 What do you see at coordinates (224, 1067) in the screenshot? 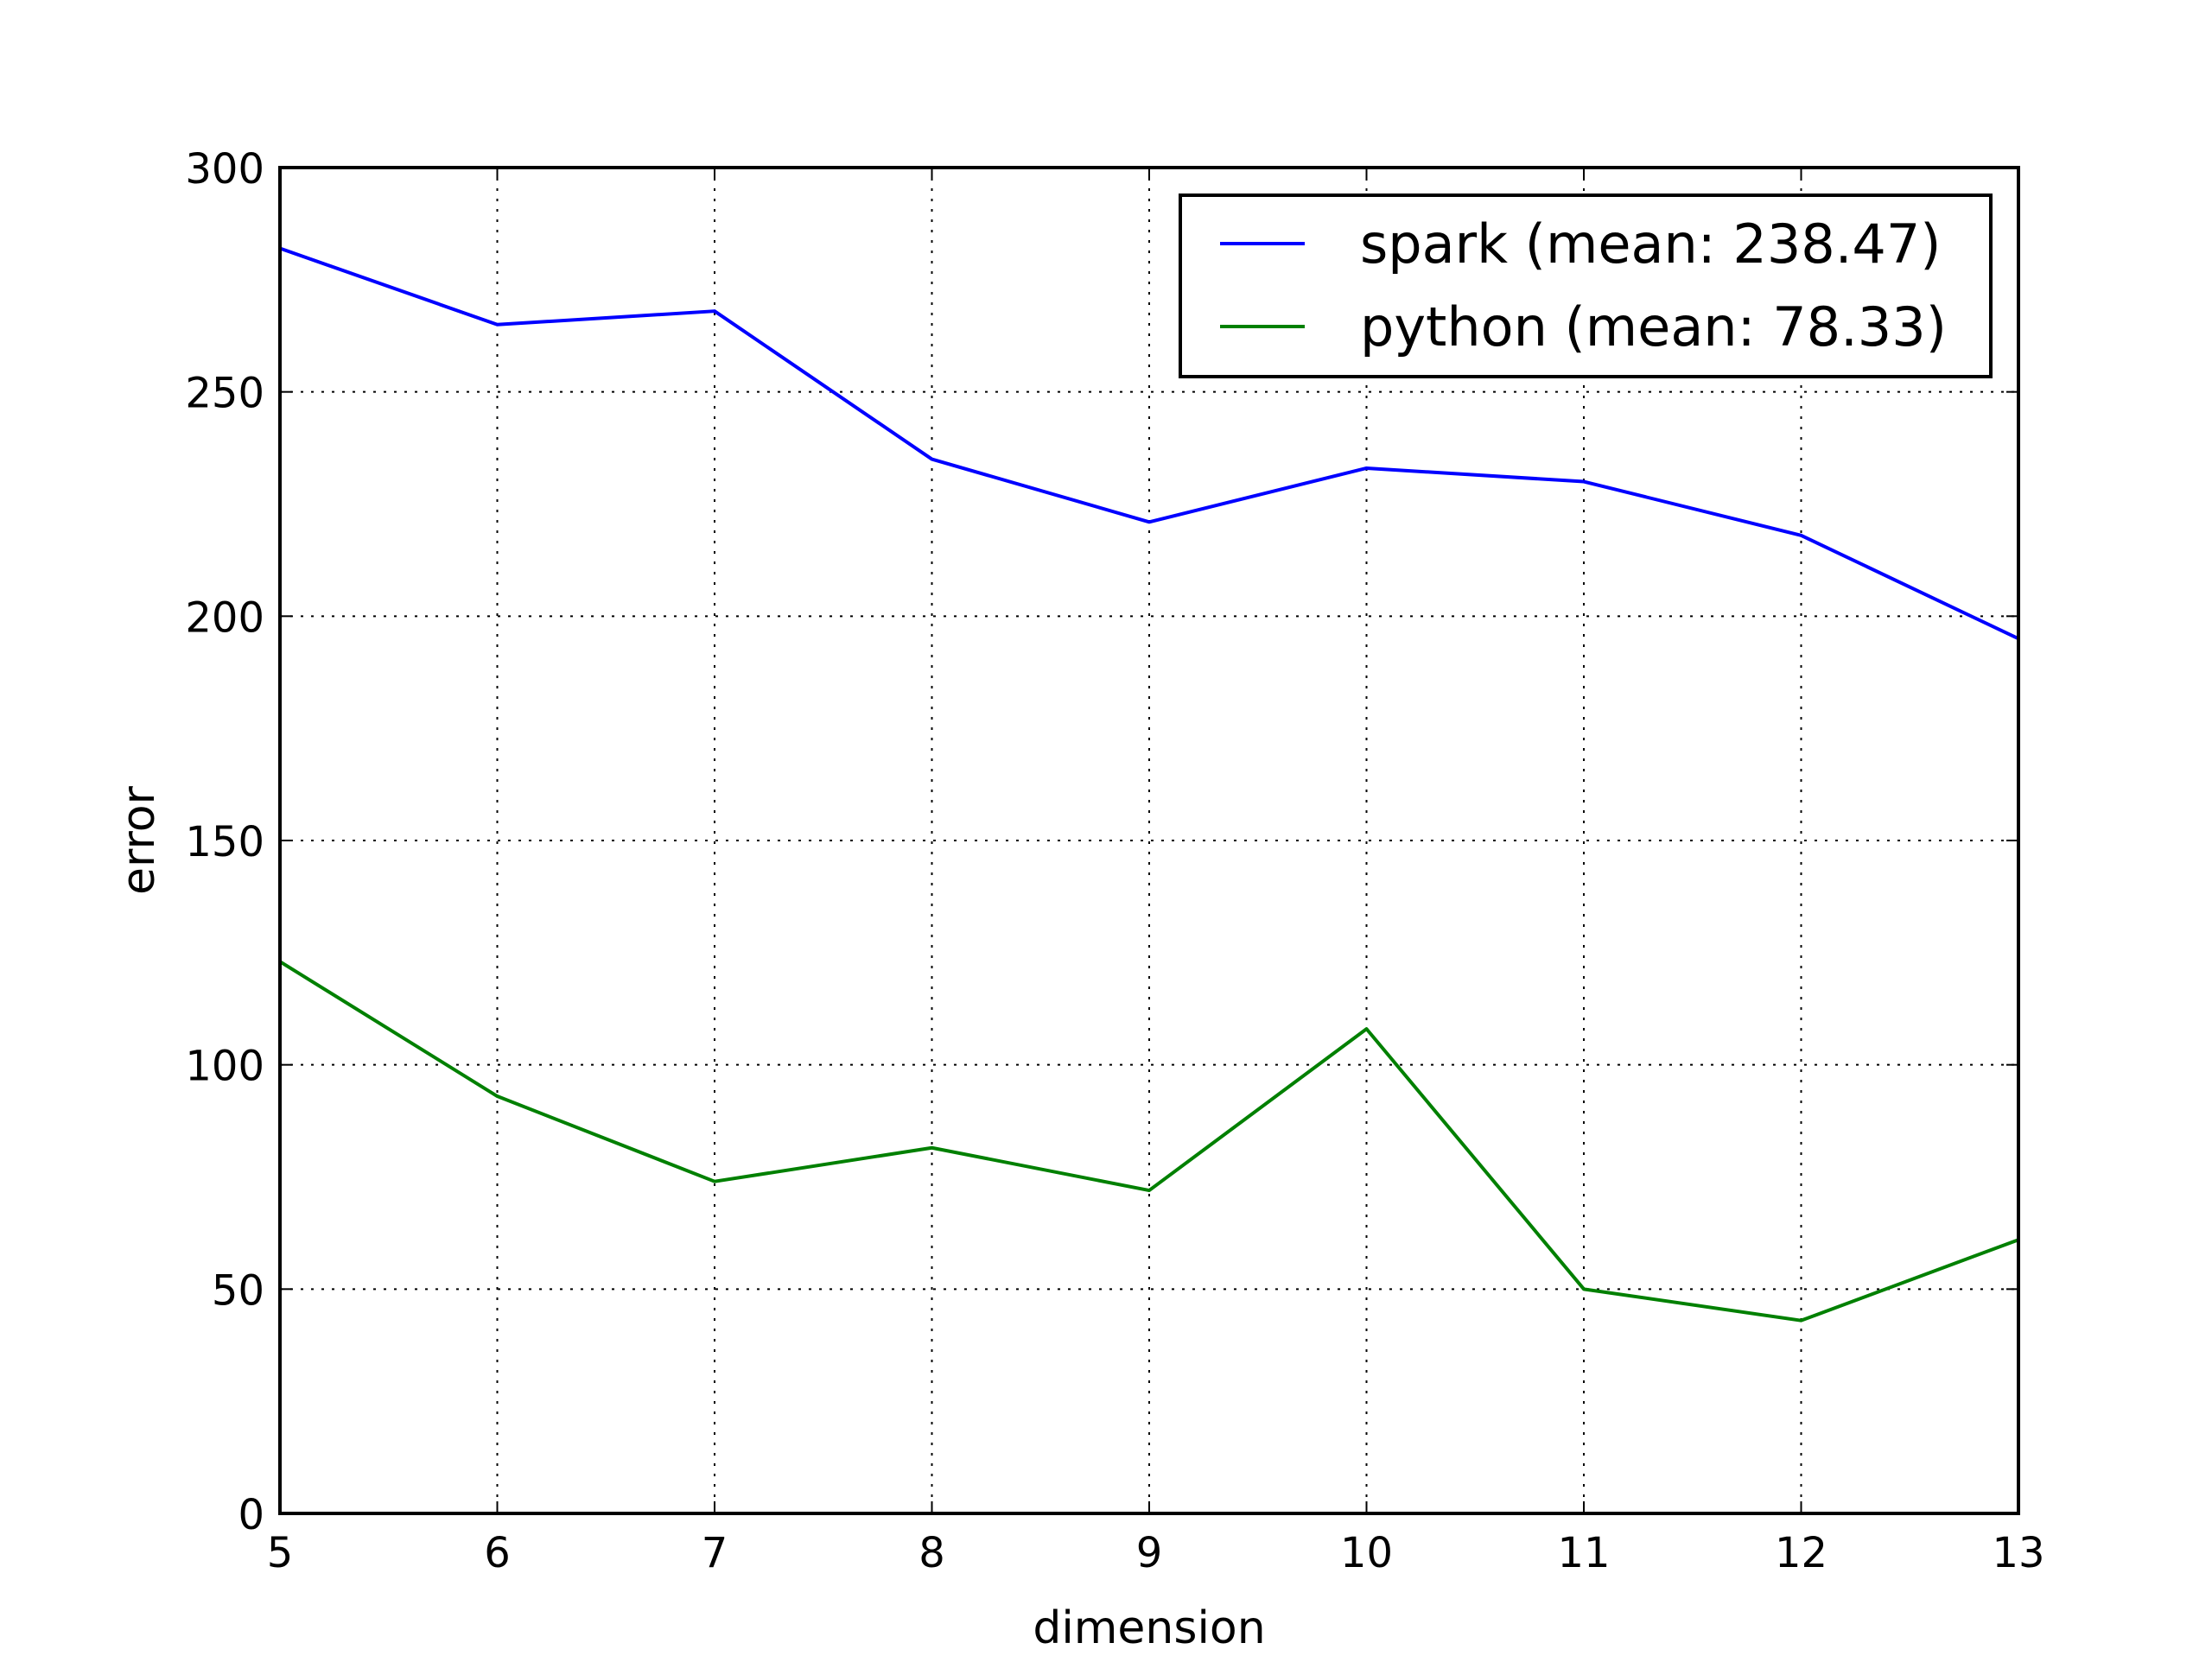
I see `y-tick-label: 100` at bounding box center [224, 1067].